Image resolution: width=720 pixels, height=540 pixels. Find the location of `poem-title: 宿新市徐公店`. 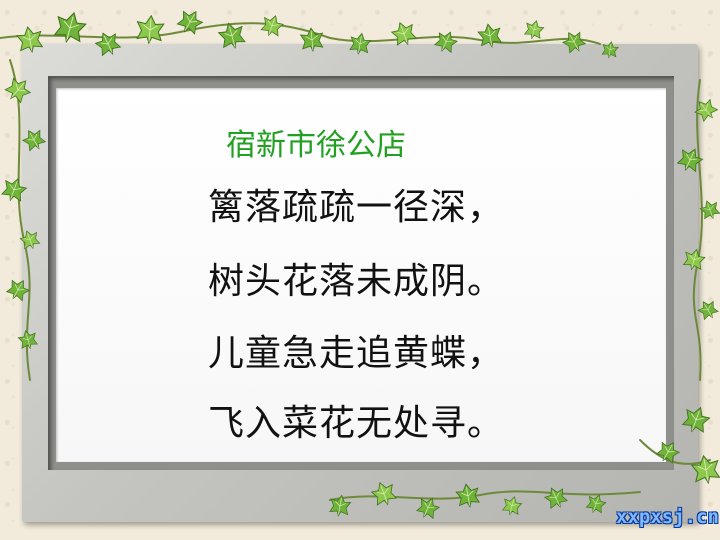

poem-title: 宿新市徐公店 is located at coordinates (316, 145).